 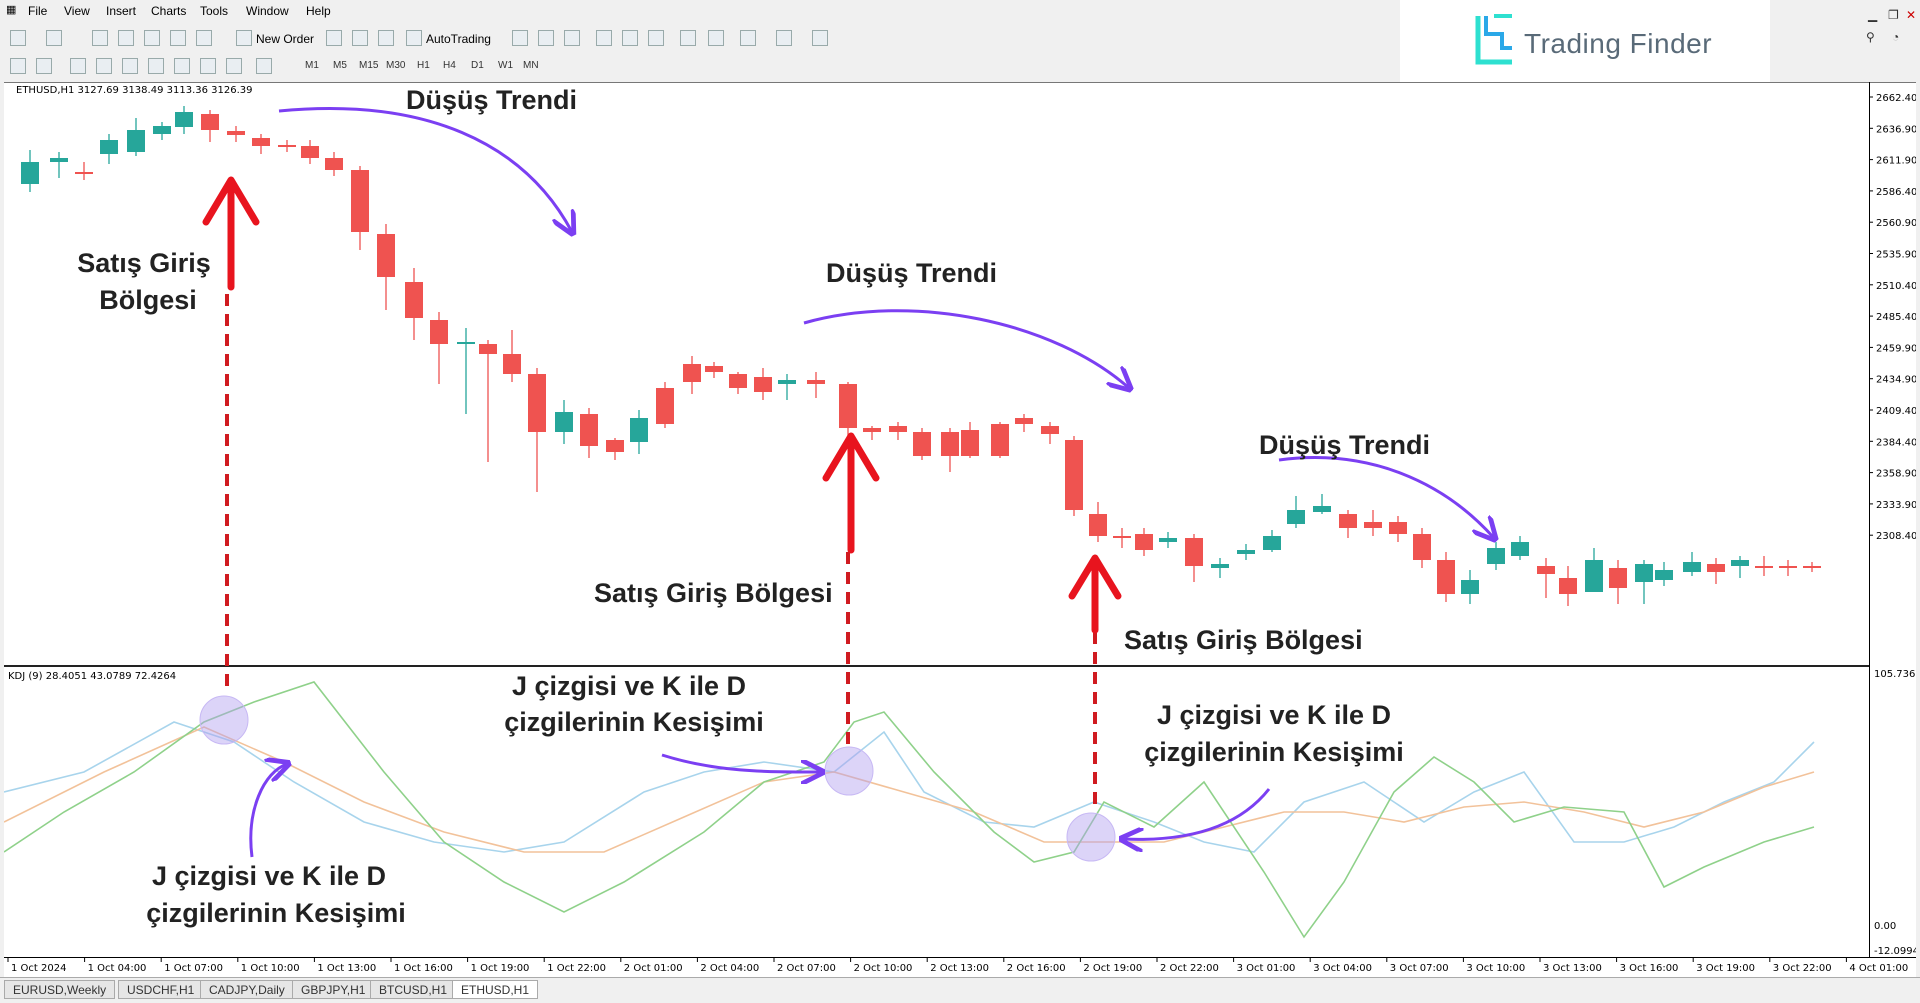 What do you see at coordinates (414, 38) in the screenshot?
I see `autotrading-icon` at bounding box center [414, 38].